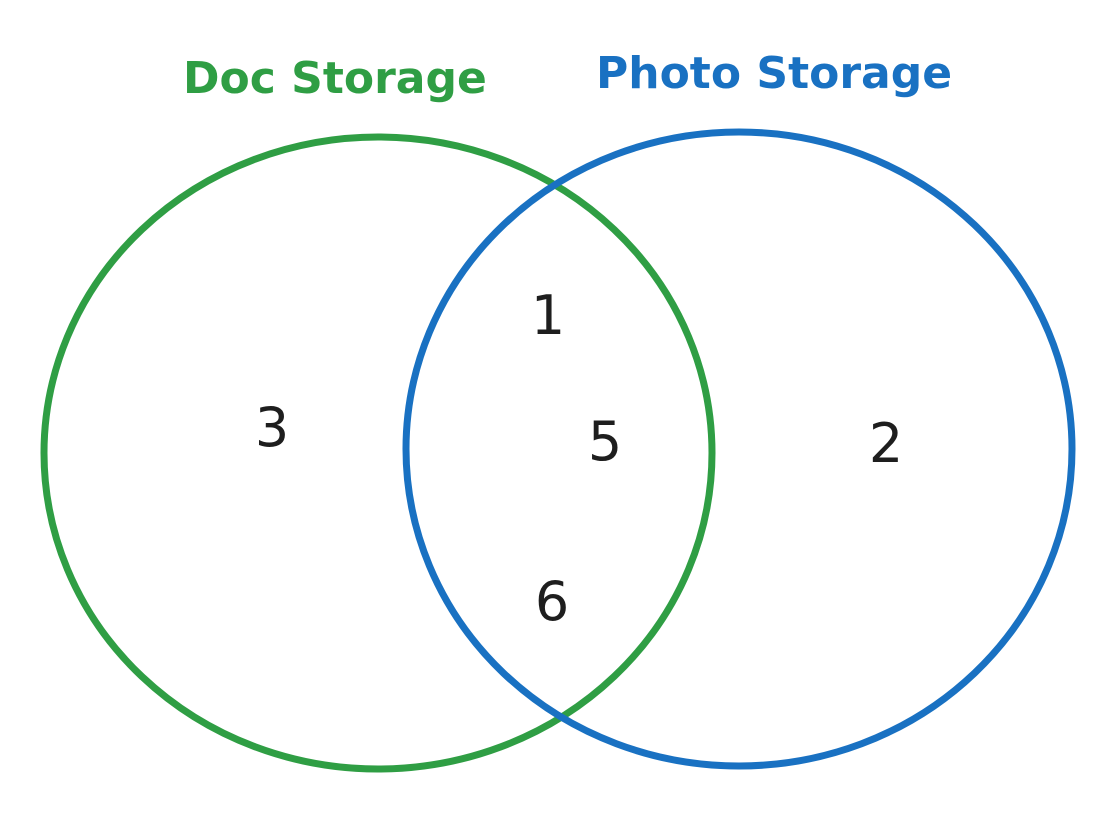 This screenshot has height=822, width=1108. Describe the element at coordinates (335, 78) in the screenshot. I see `doc-storage-title: Doc Storage` at that location.